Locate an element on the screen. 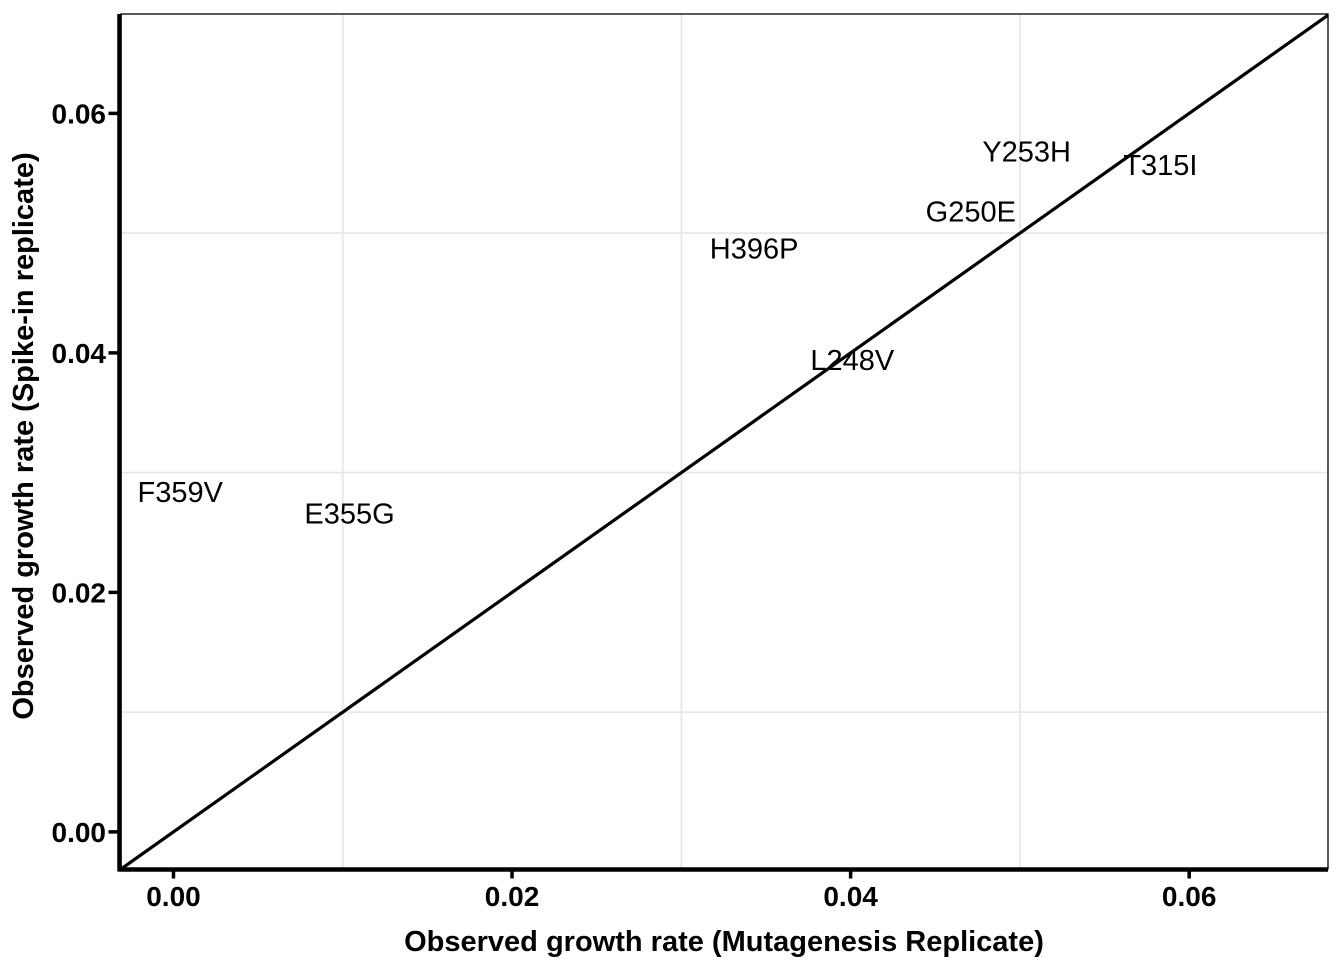  x-tick-label: 0.06 is located at coordinates (1189, 896).